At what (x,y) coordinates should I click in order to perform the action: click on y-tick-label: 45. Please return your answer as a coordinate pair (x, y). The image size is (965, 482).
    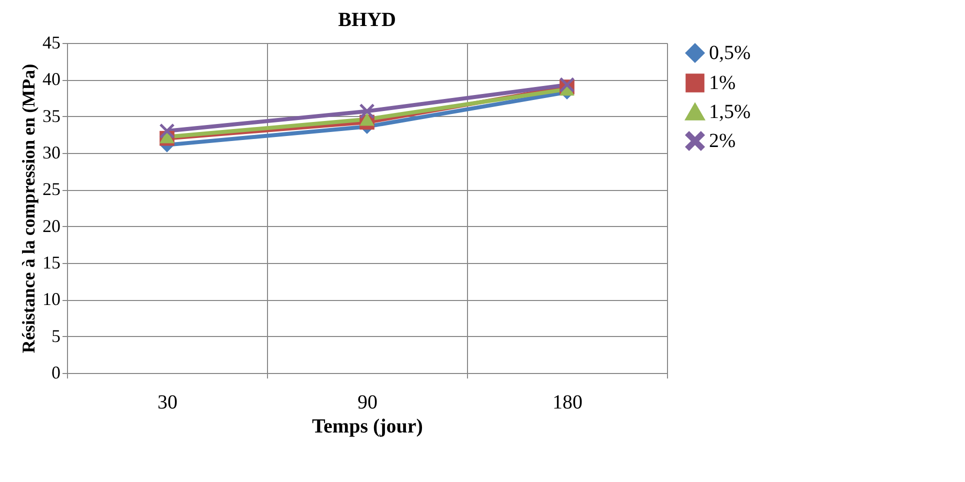
    Looking at the image, I should click on (51, 42).